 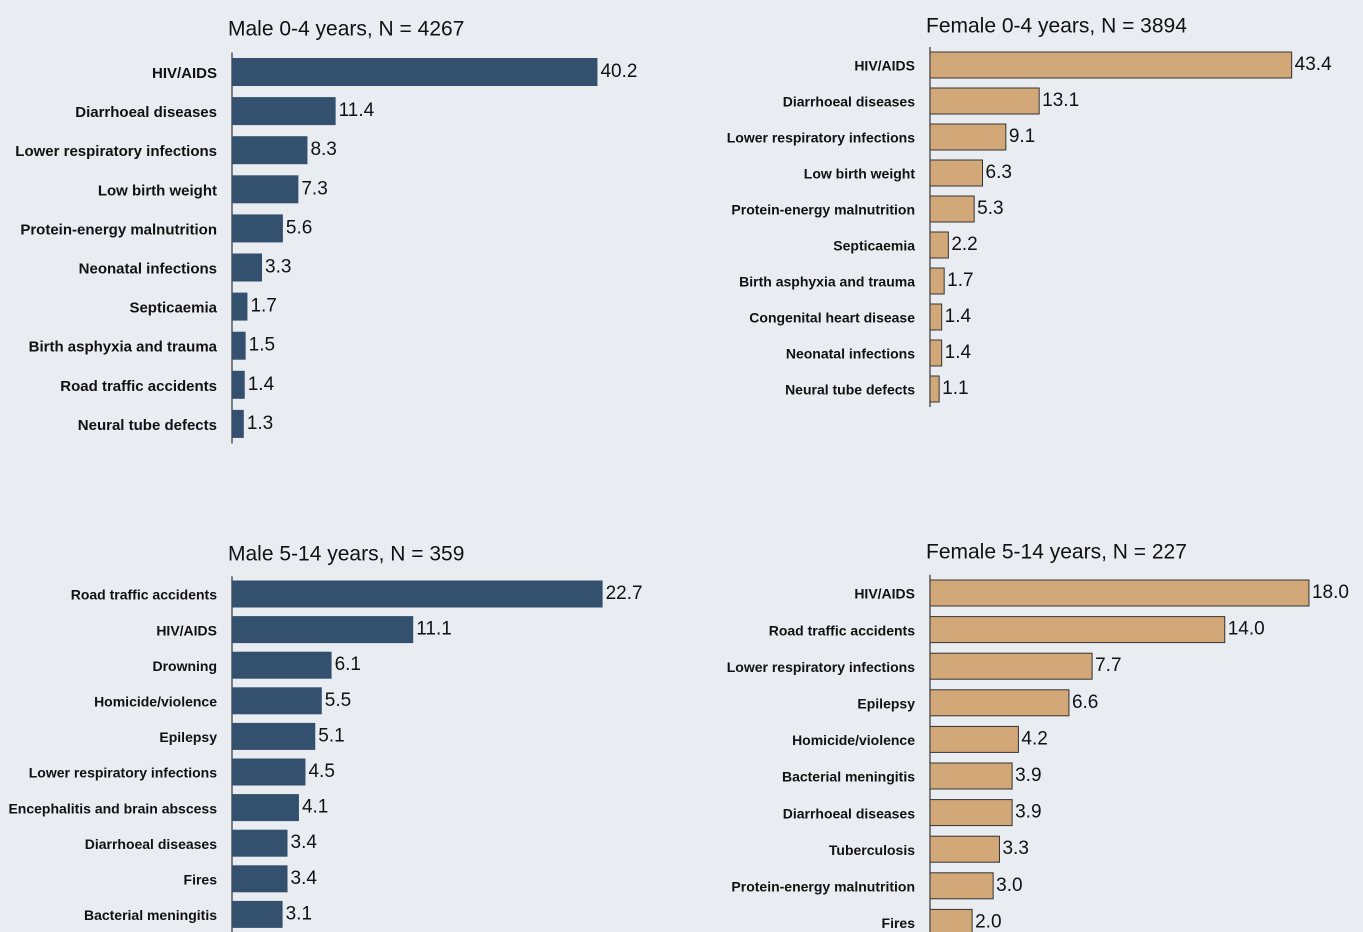 I want to click on chart-title: Female 5-14 years, N = 227, so click(x=1056, y=552).